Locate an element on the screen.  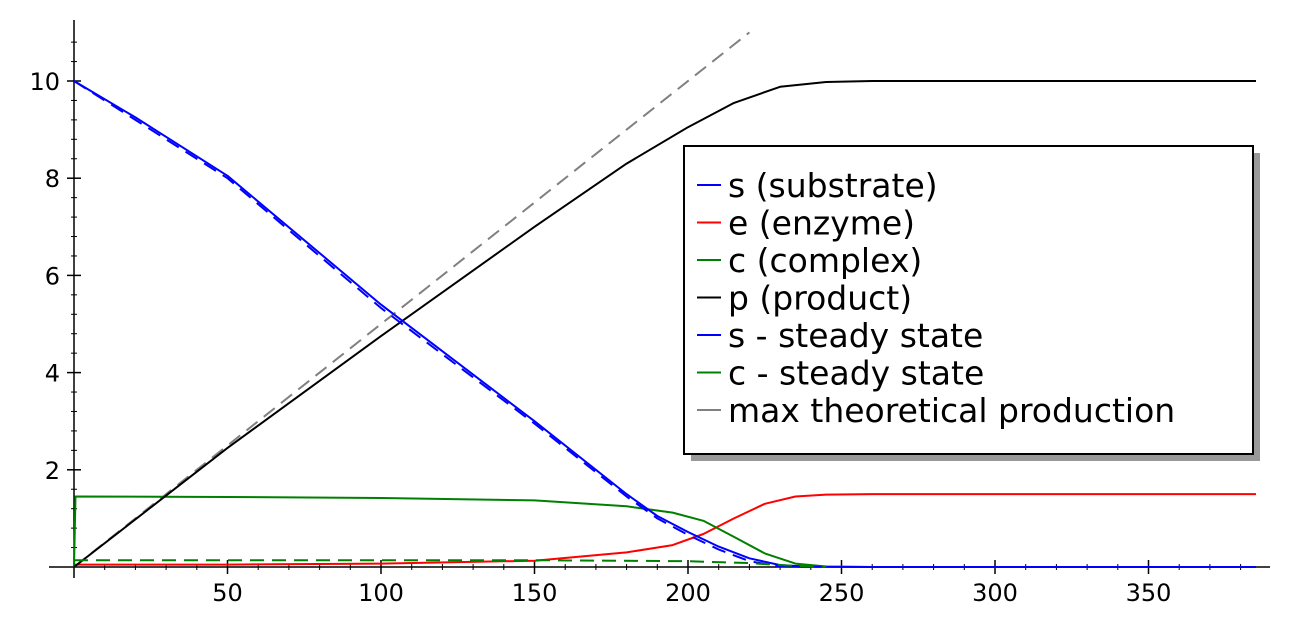
x-tick-label: 50 is located at coordinates (227, 593).